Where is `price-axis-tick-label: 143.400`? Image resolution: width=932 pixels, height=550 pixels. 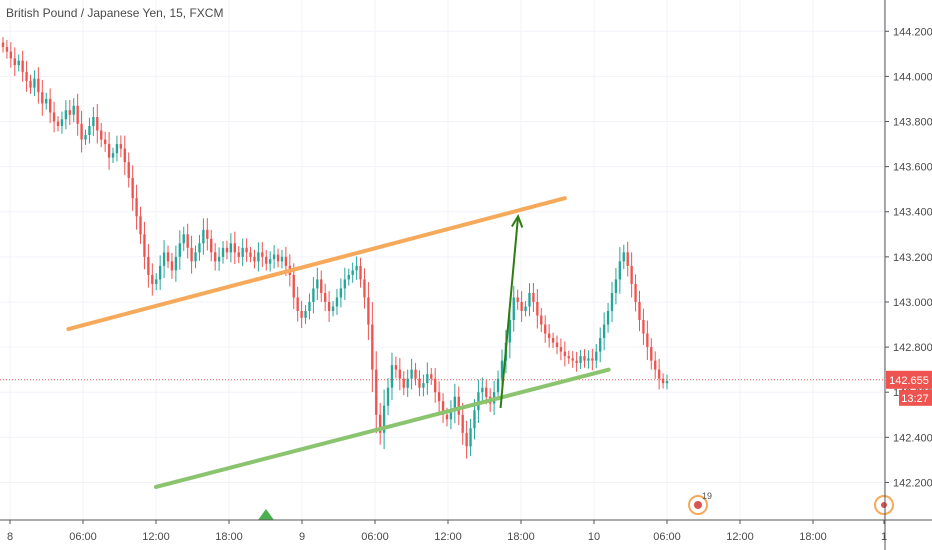
price-axis-tick-label: 143.400 is located at coordinates (912, 213).